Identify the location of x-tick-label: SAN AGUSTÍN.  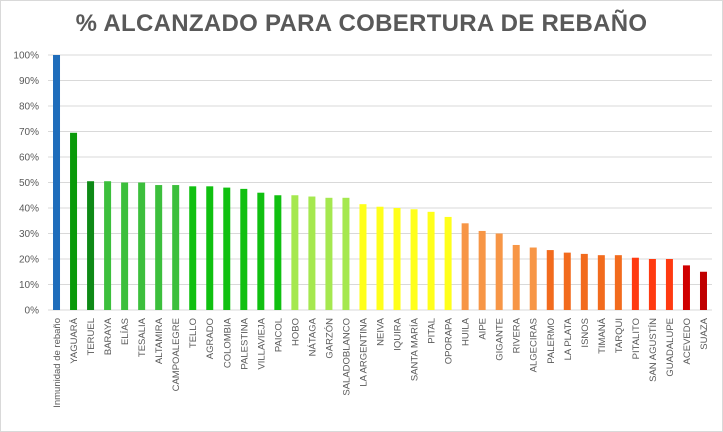
(653, 350).